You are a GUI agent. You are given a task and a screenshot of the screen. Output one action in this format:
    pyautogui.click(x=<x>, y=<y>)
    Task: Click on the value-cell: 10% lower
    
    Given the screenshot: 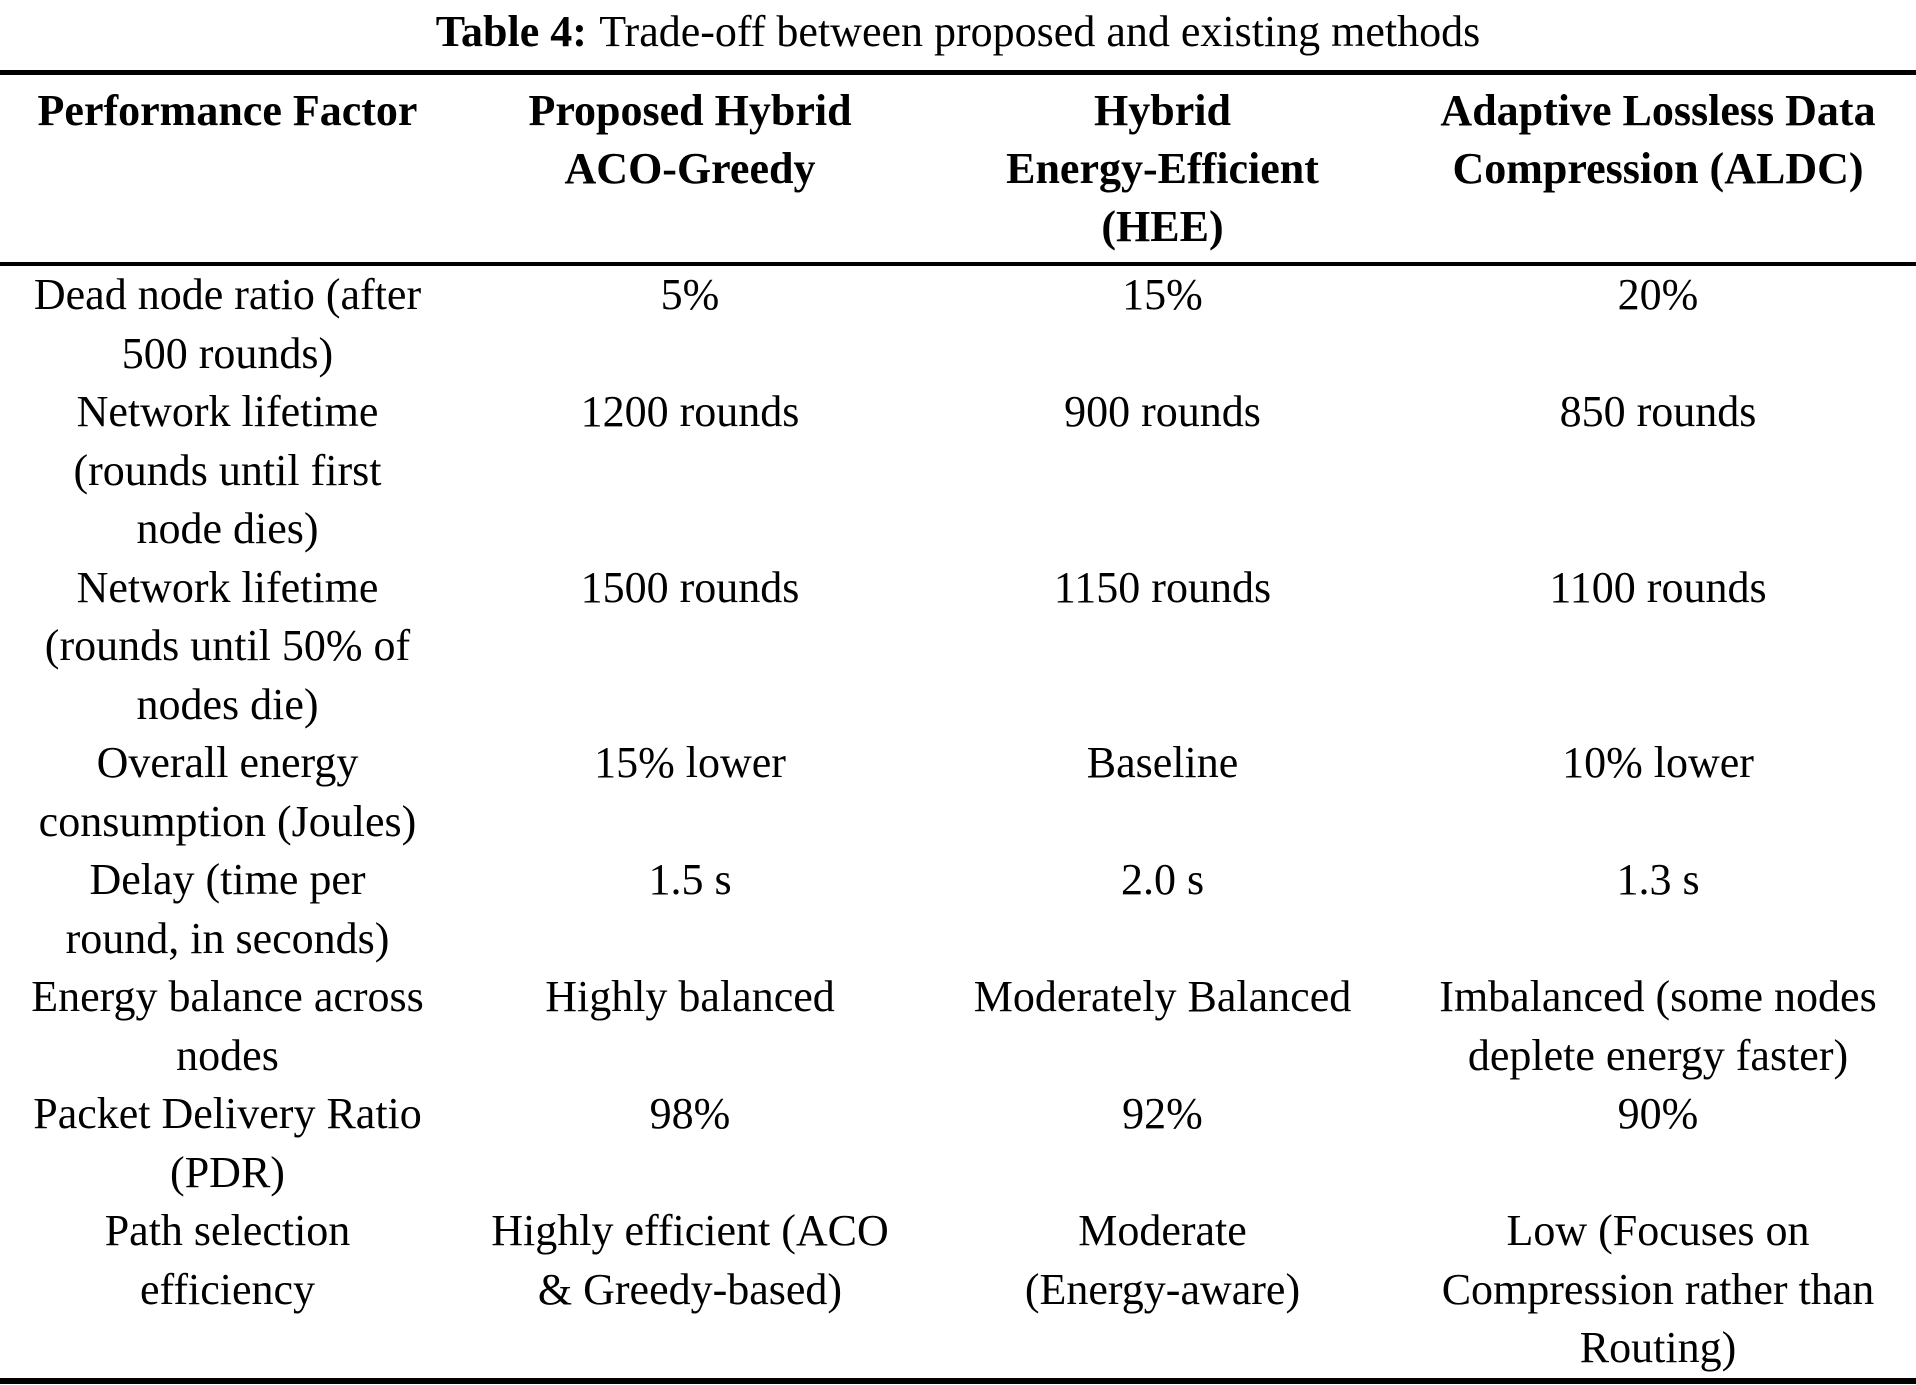 What is the action you would take?
    pyautogui.click(x=1658, y=762)
    